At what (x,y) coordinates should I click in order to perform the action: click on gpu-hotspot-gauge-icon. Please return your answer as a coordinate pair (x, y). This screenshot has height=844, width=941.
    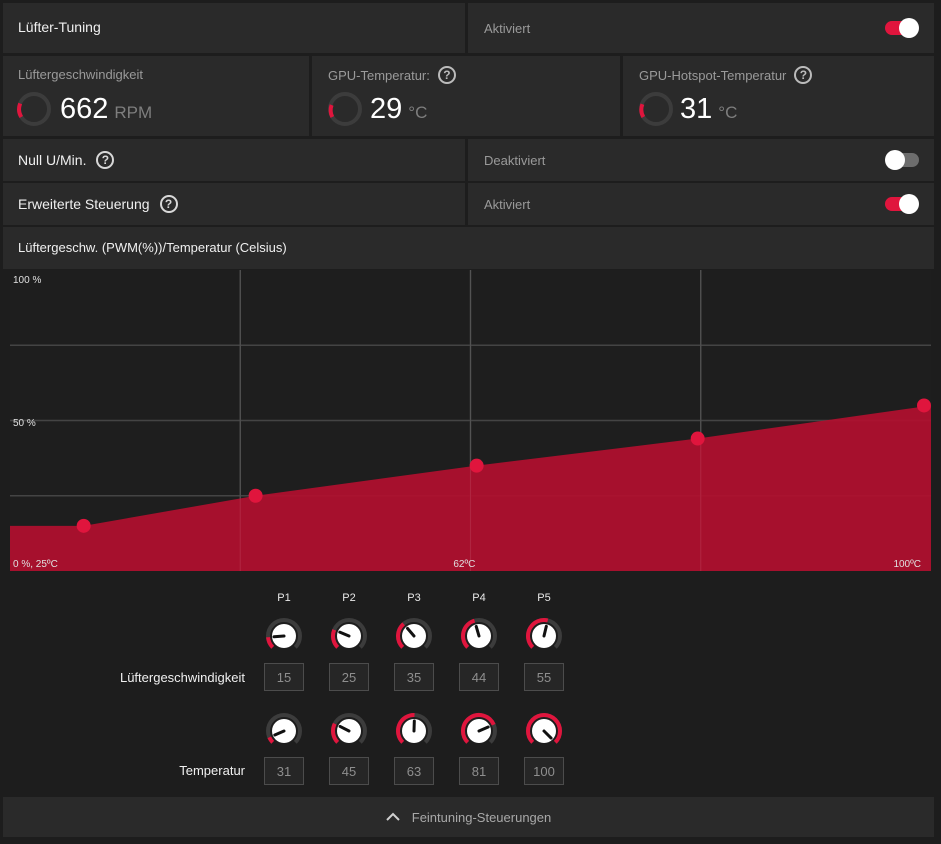
    Looking at the image, I should click on (656, 109).